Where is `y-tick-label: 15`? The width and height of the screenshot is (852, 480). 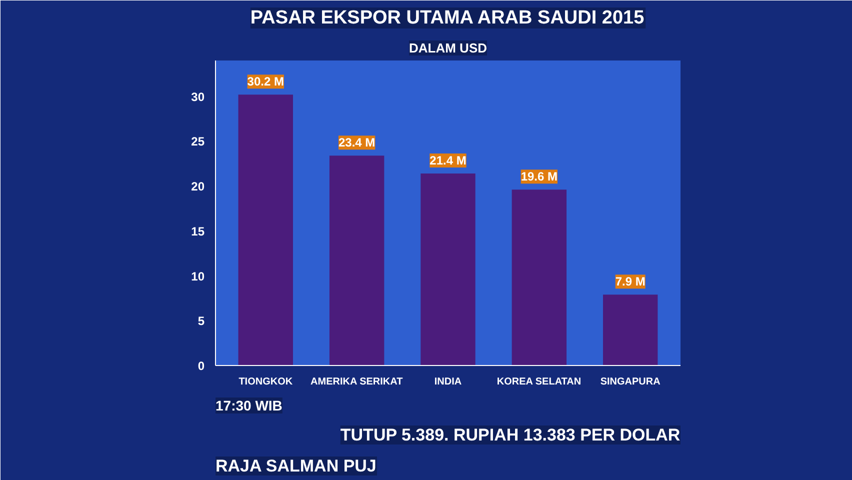
y-tick-label: 15 is located at coordinates (198, 231).